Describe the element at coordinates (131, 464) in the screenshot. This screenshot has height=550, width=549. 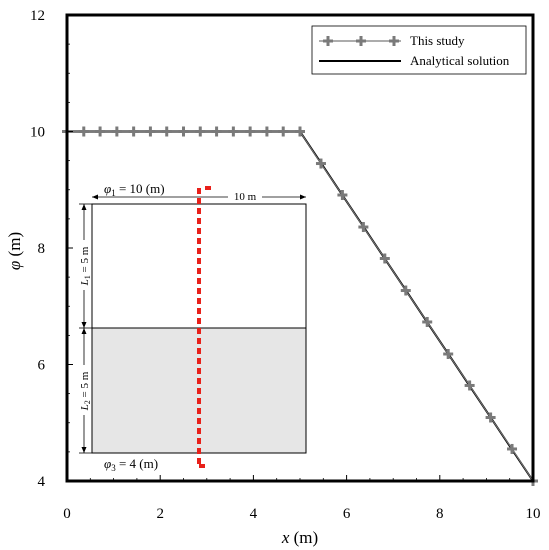
I see `inset-bottom-head-label: φ3 = 4 (m)` at that location.